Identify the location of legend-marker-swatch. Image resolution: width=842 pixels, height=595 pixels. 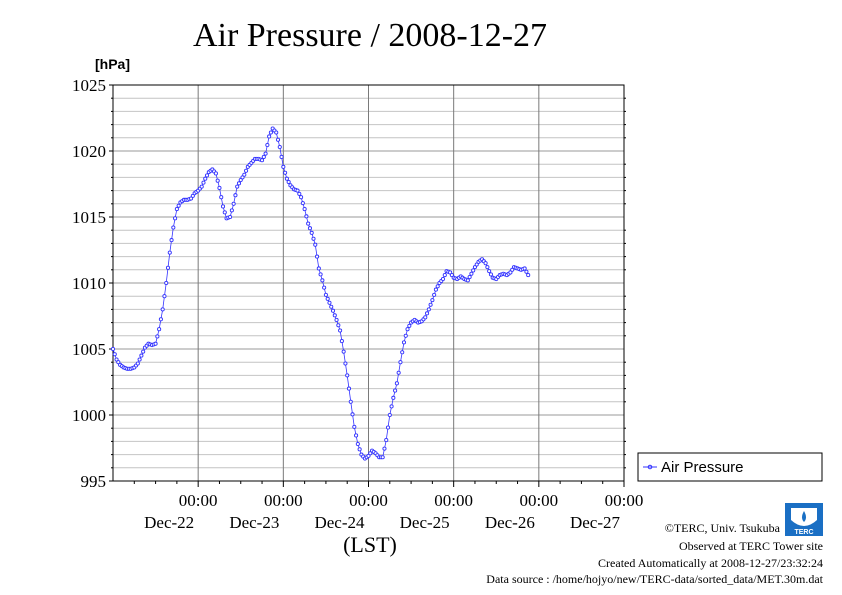
(650, 467).